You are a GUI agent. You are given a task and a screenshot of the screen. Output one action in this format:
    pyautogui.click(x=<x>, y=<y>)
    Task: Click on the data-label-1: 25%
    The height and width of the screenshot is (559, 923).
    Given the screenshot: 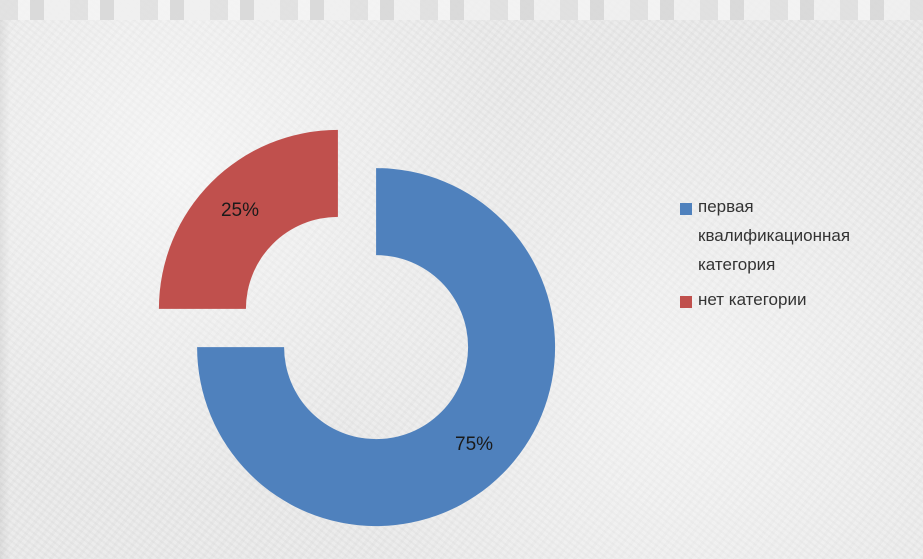 What is the action you would take?
    pyautogui.click(x=240, y=210)
    